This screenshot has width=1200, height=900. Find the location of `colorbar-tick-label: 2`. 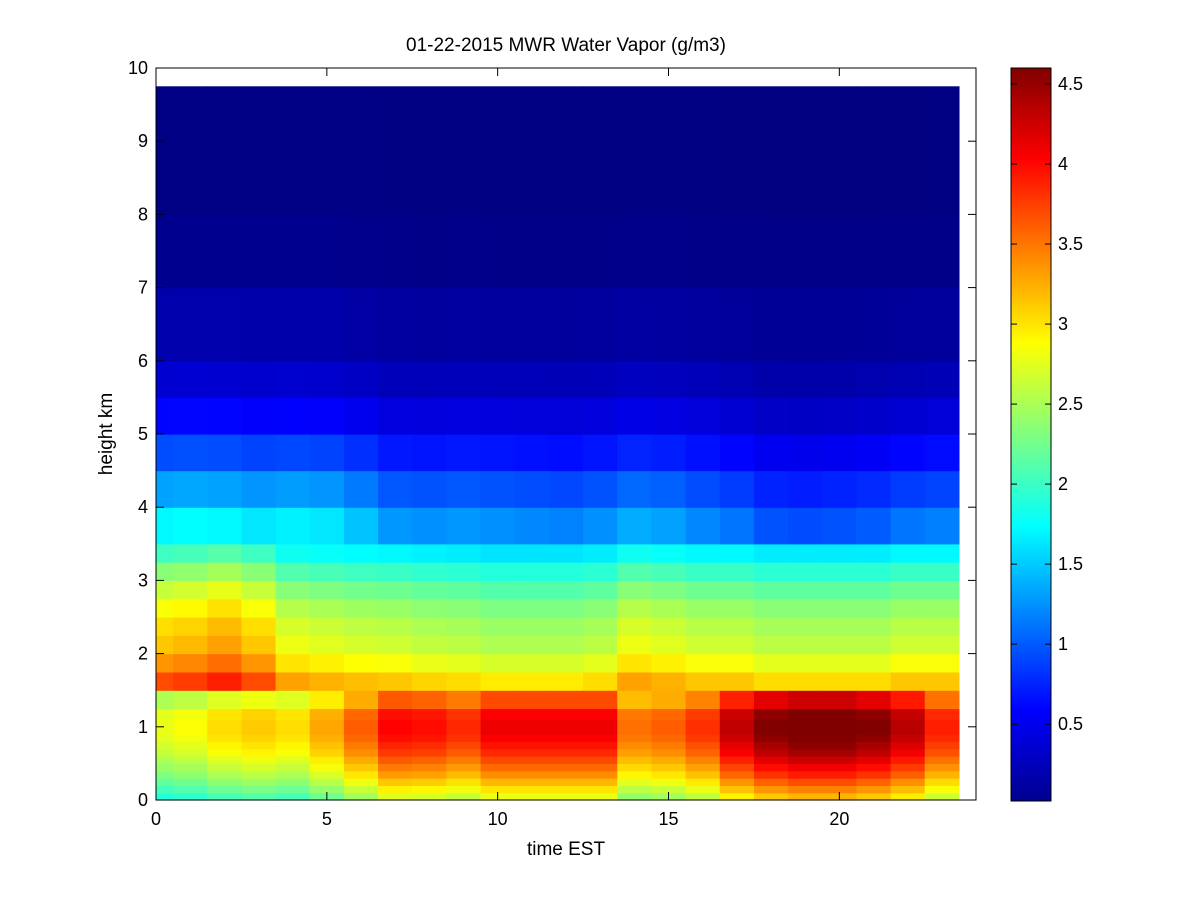

colorbar-tick-label: 2 is located at coordinates (1063, 484).